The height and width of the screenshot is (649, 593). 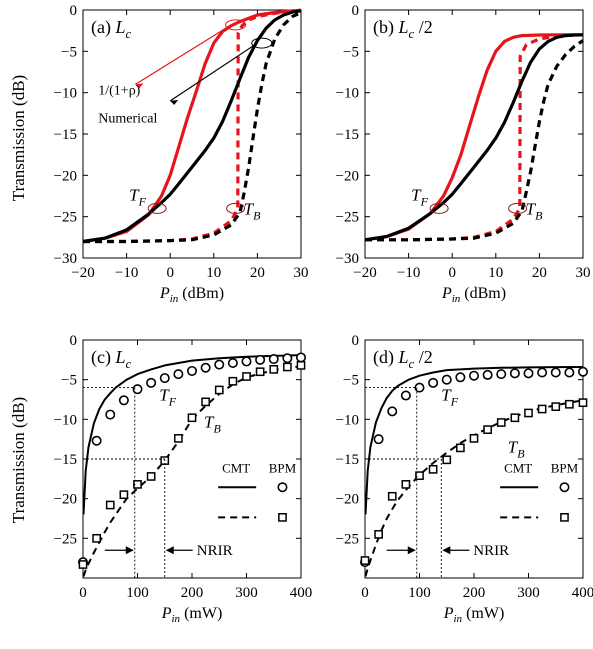 I want to click on x-tick-label: −10, so click(x=126, y=273).